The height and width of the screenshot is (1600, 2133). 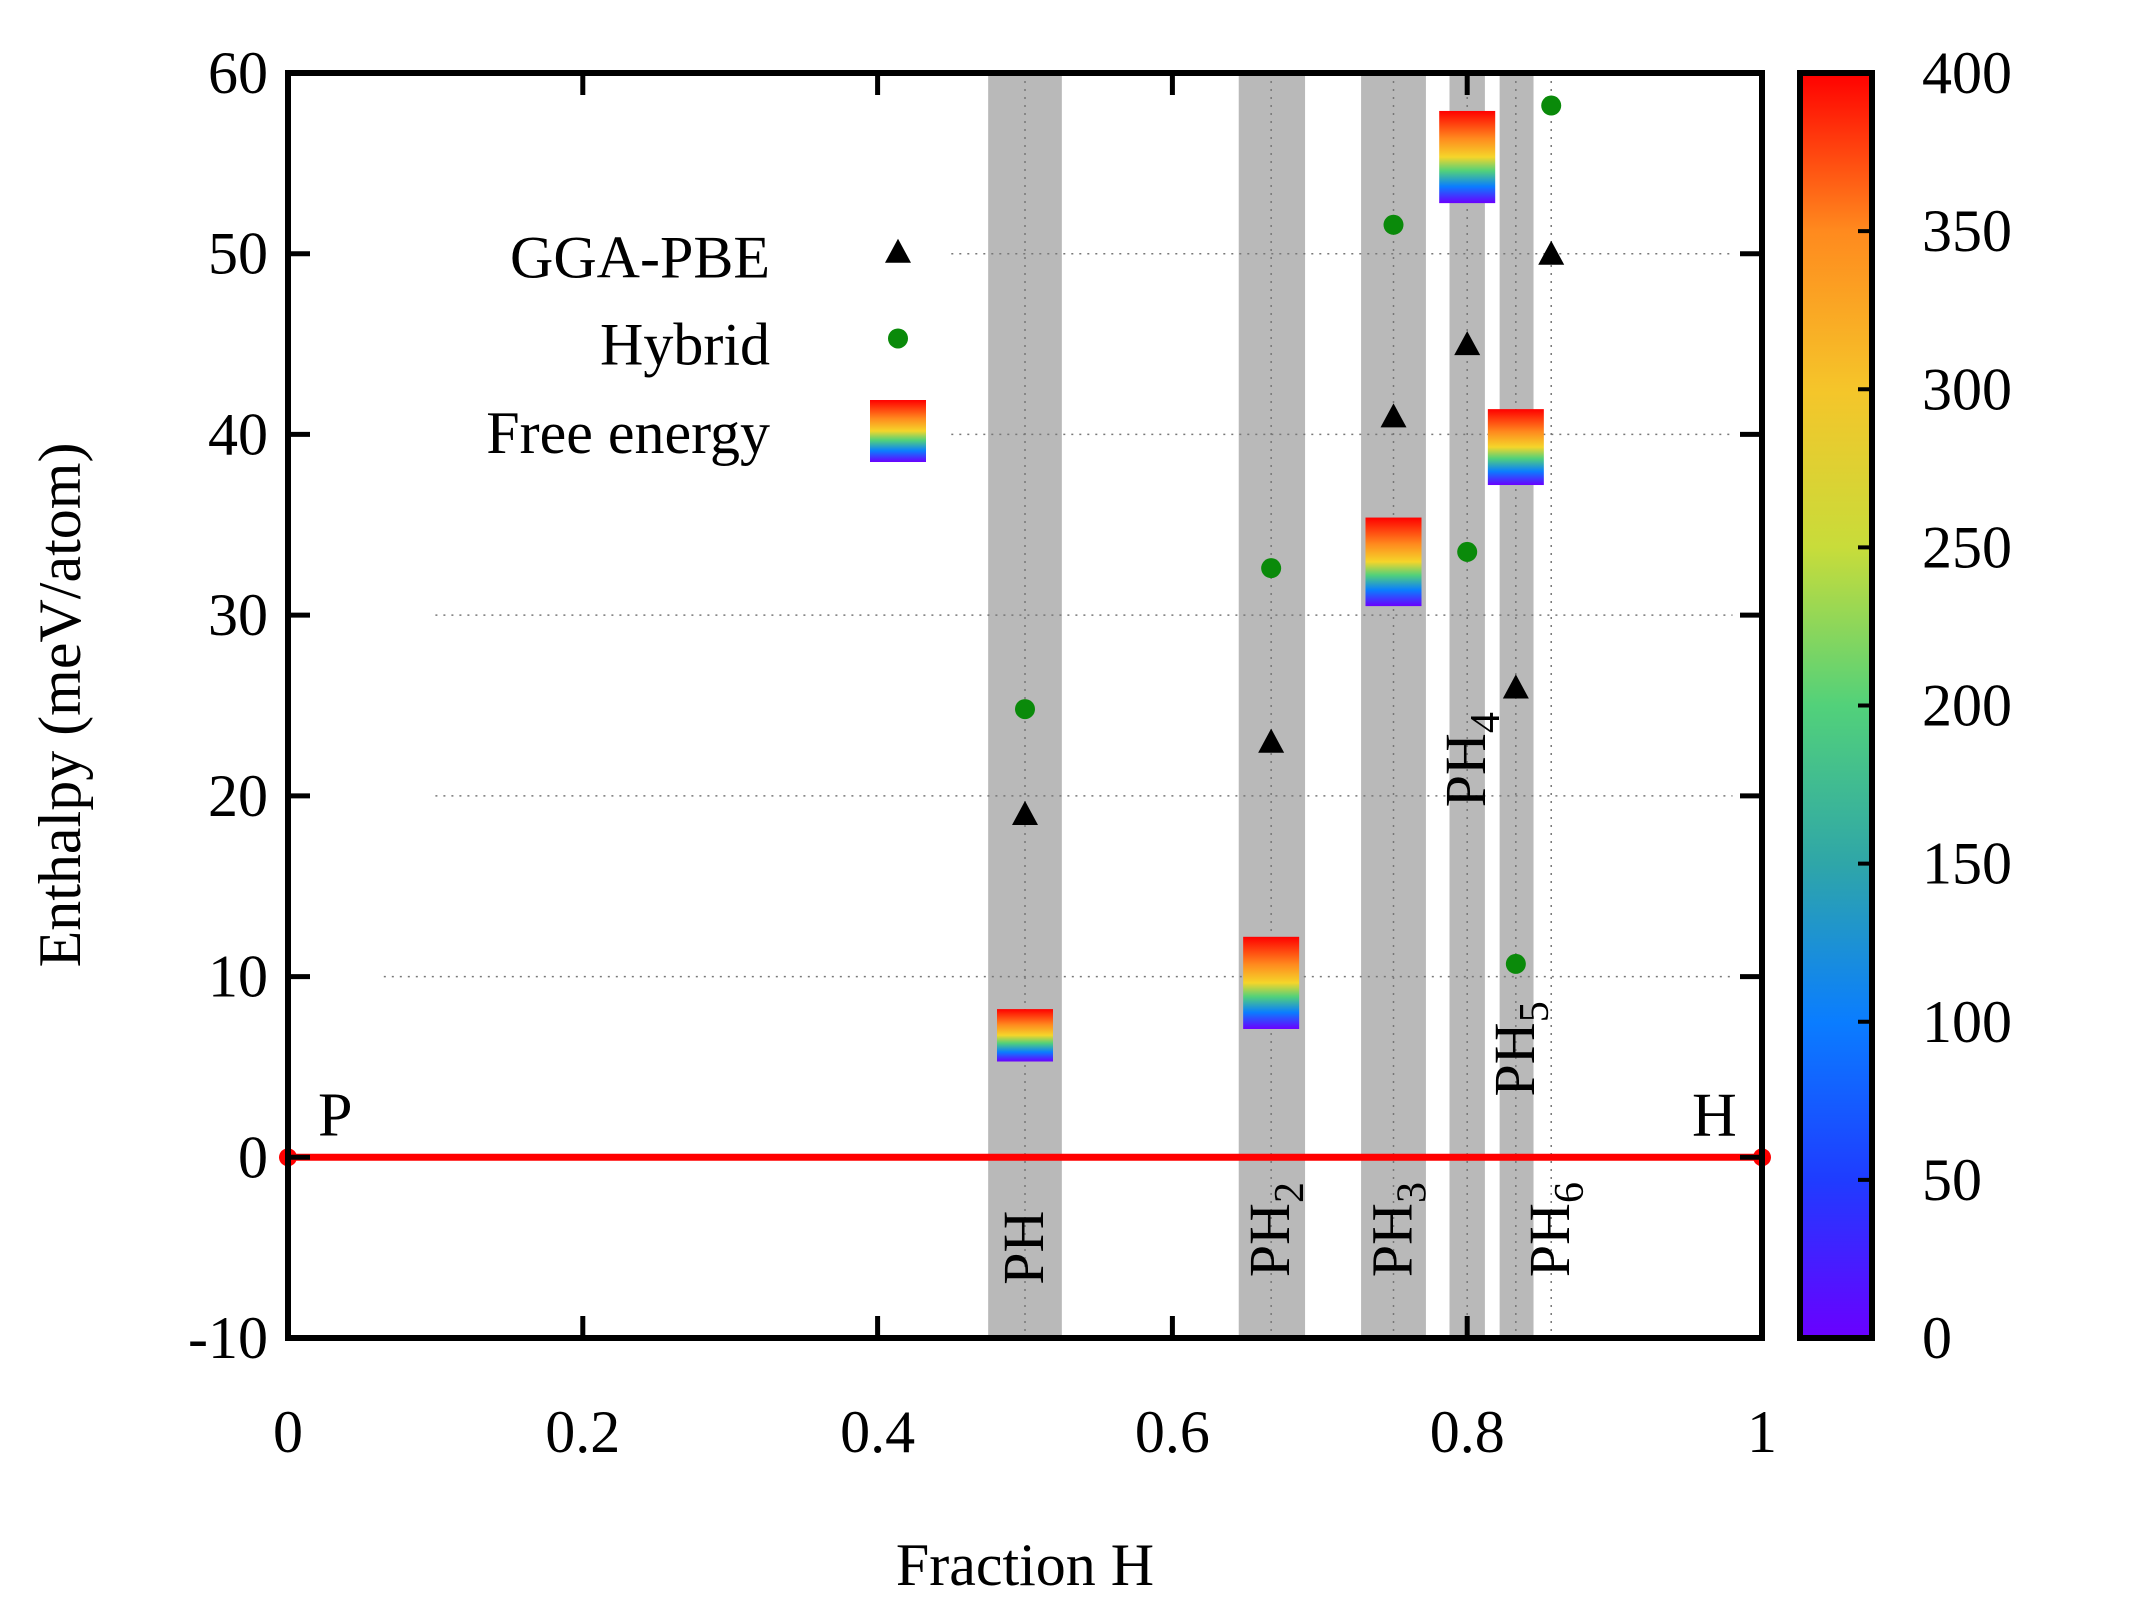 What do you see at coordinates (628, 433) in the screenshot?
I see `legend-label-2: Free energy` at bounding box center [628, 433].